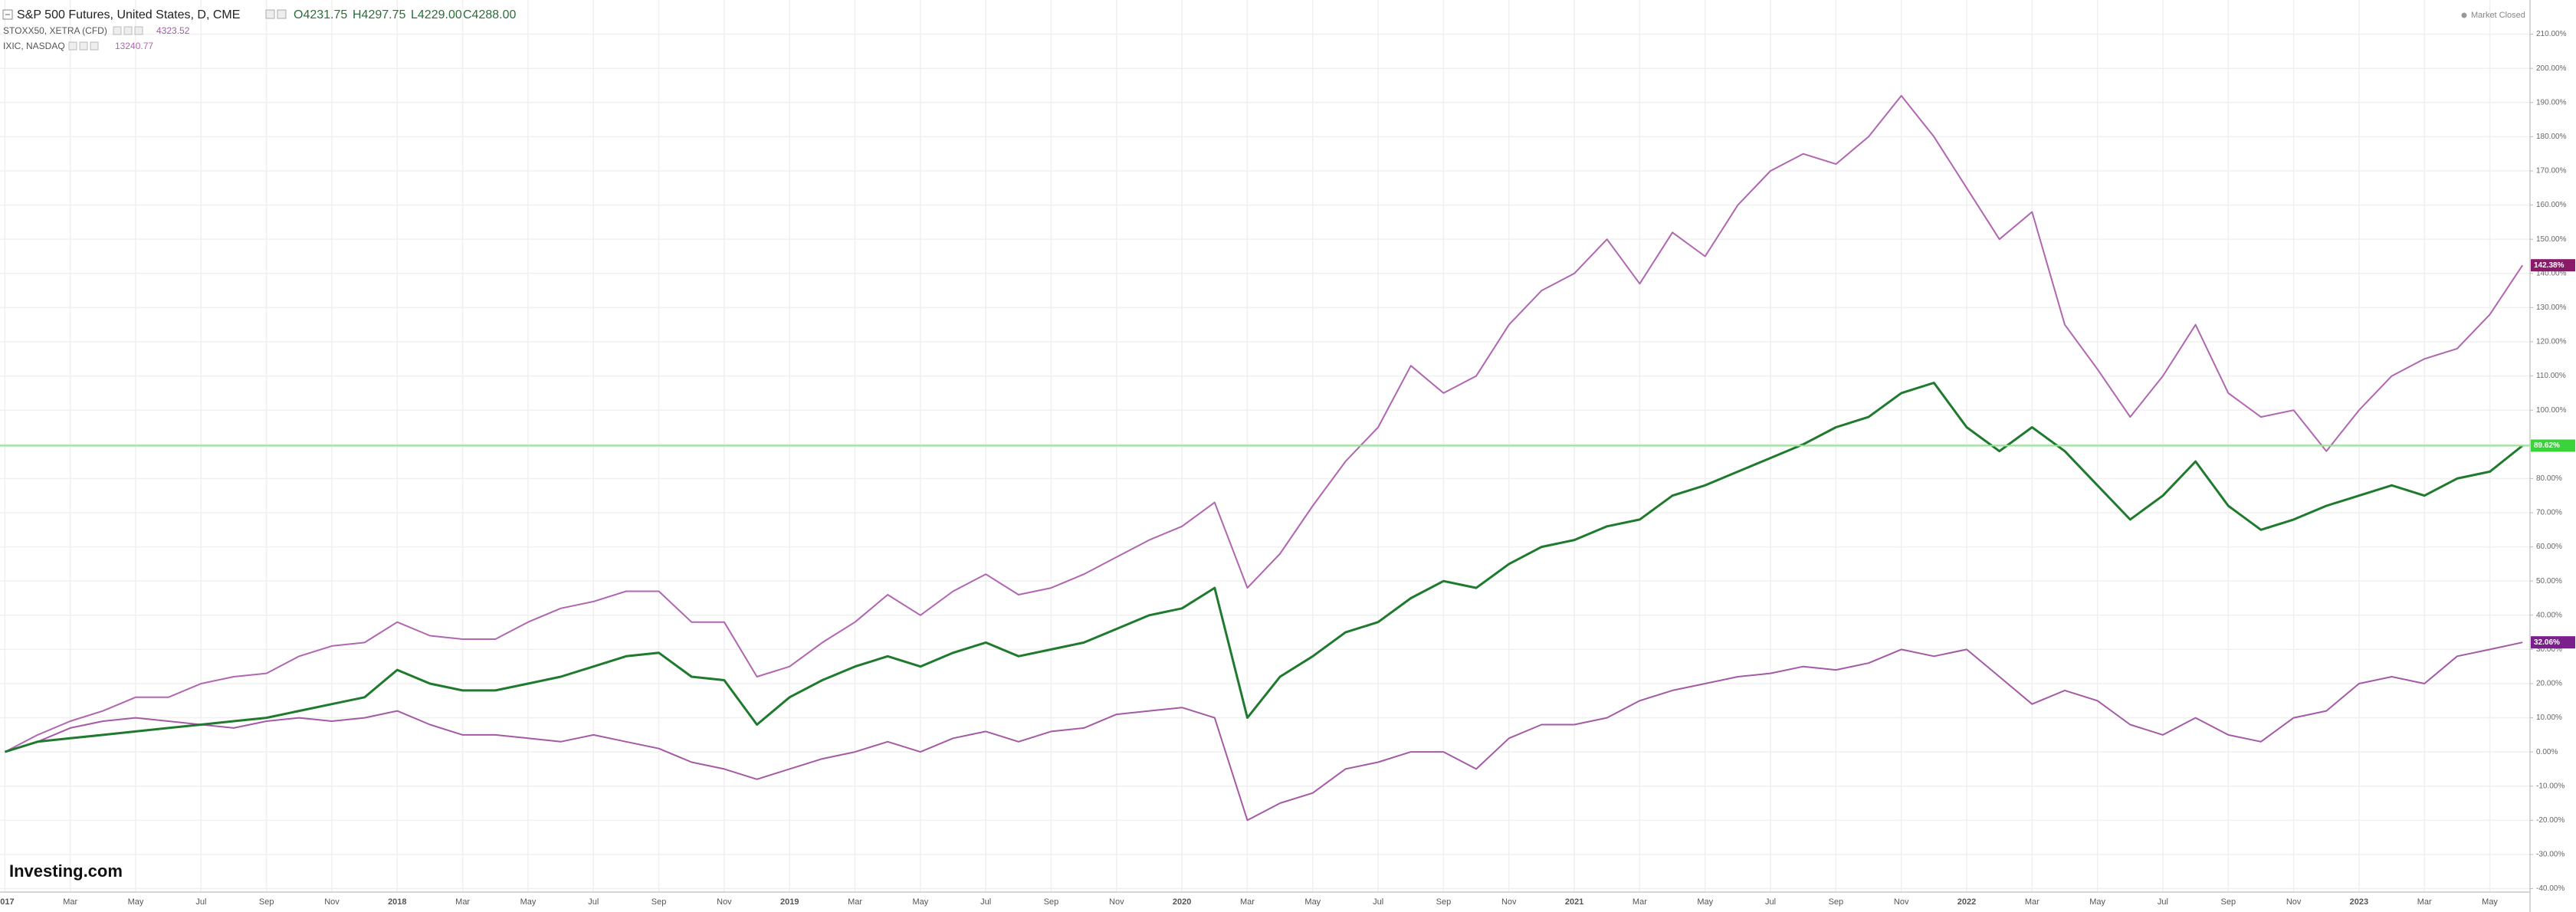  I want to click on low: L4229.00, so click(436, 14).